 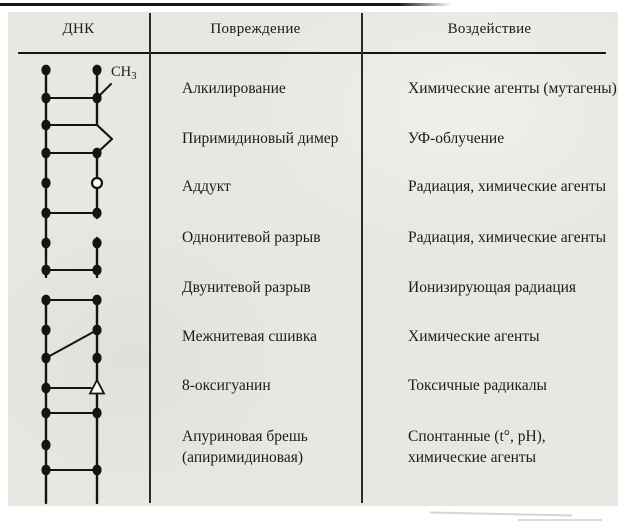 I want to click on cause-label-ss-break: Радиация, химические агенты, so click(x=507, y=237).